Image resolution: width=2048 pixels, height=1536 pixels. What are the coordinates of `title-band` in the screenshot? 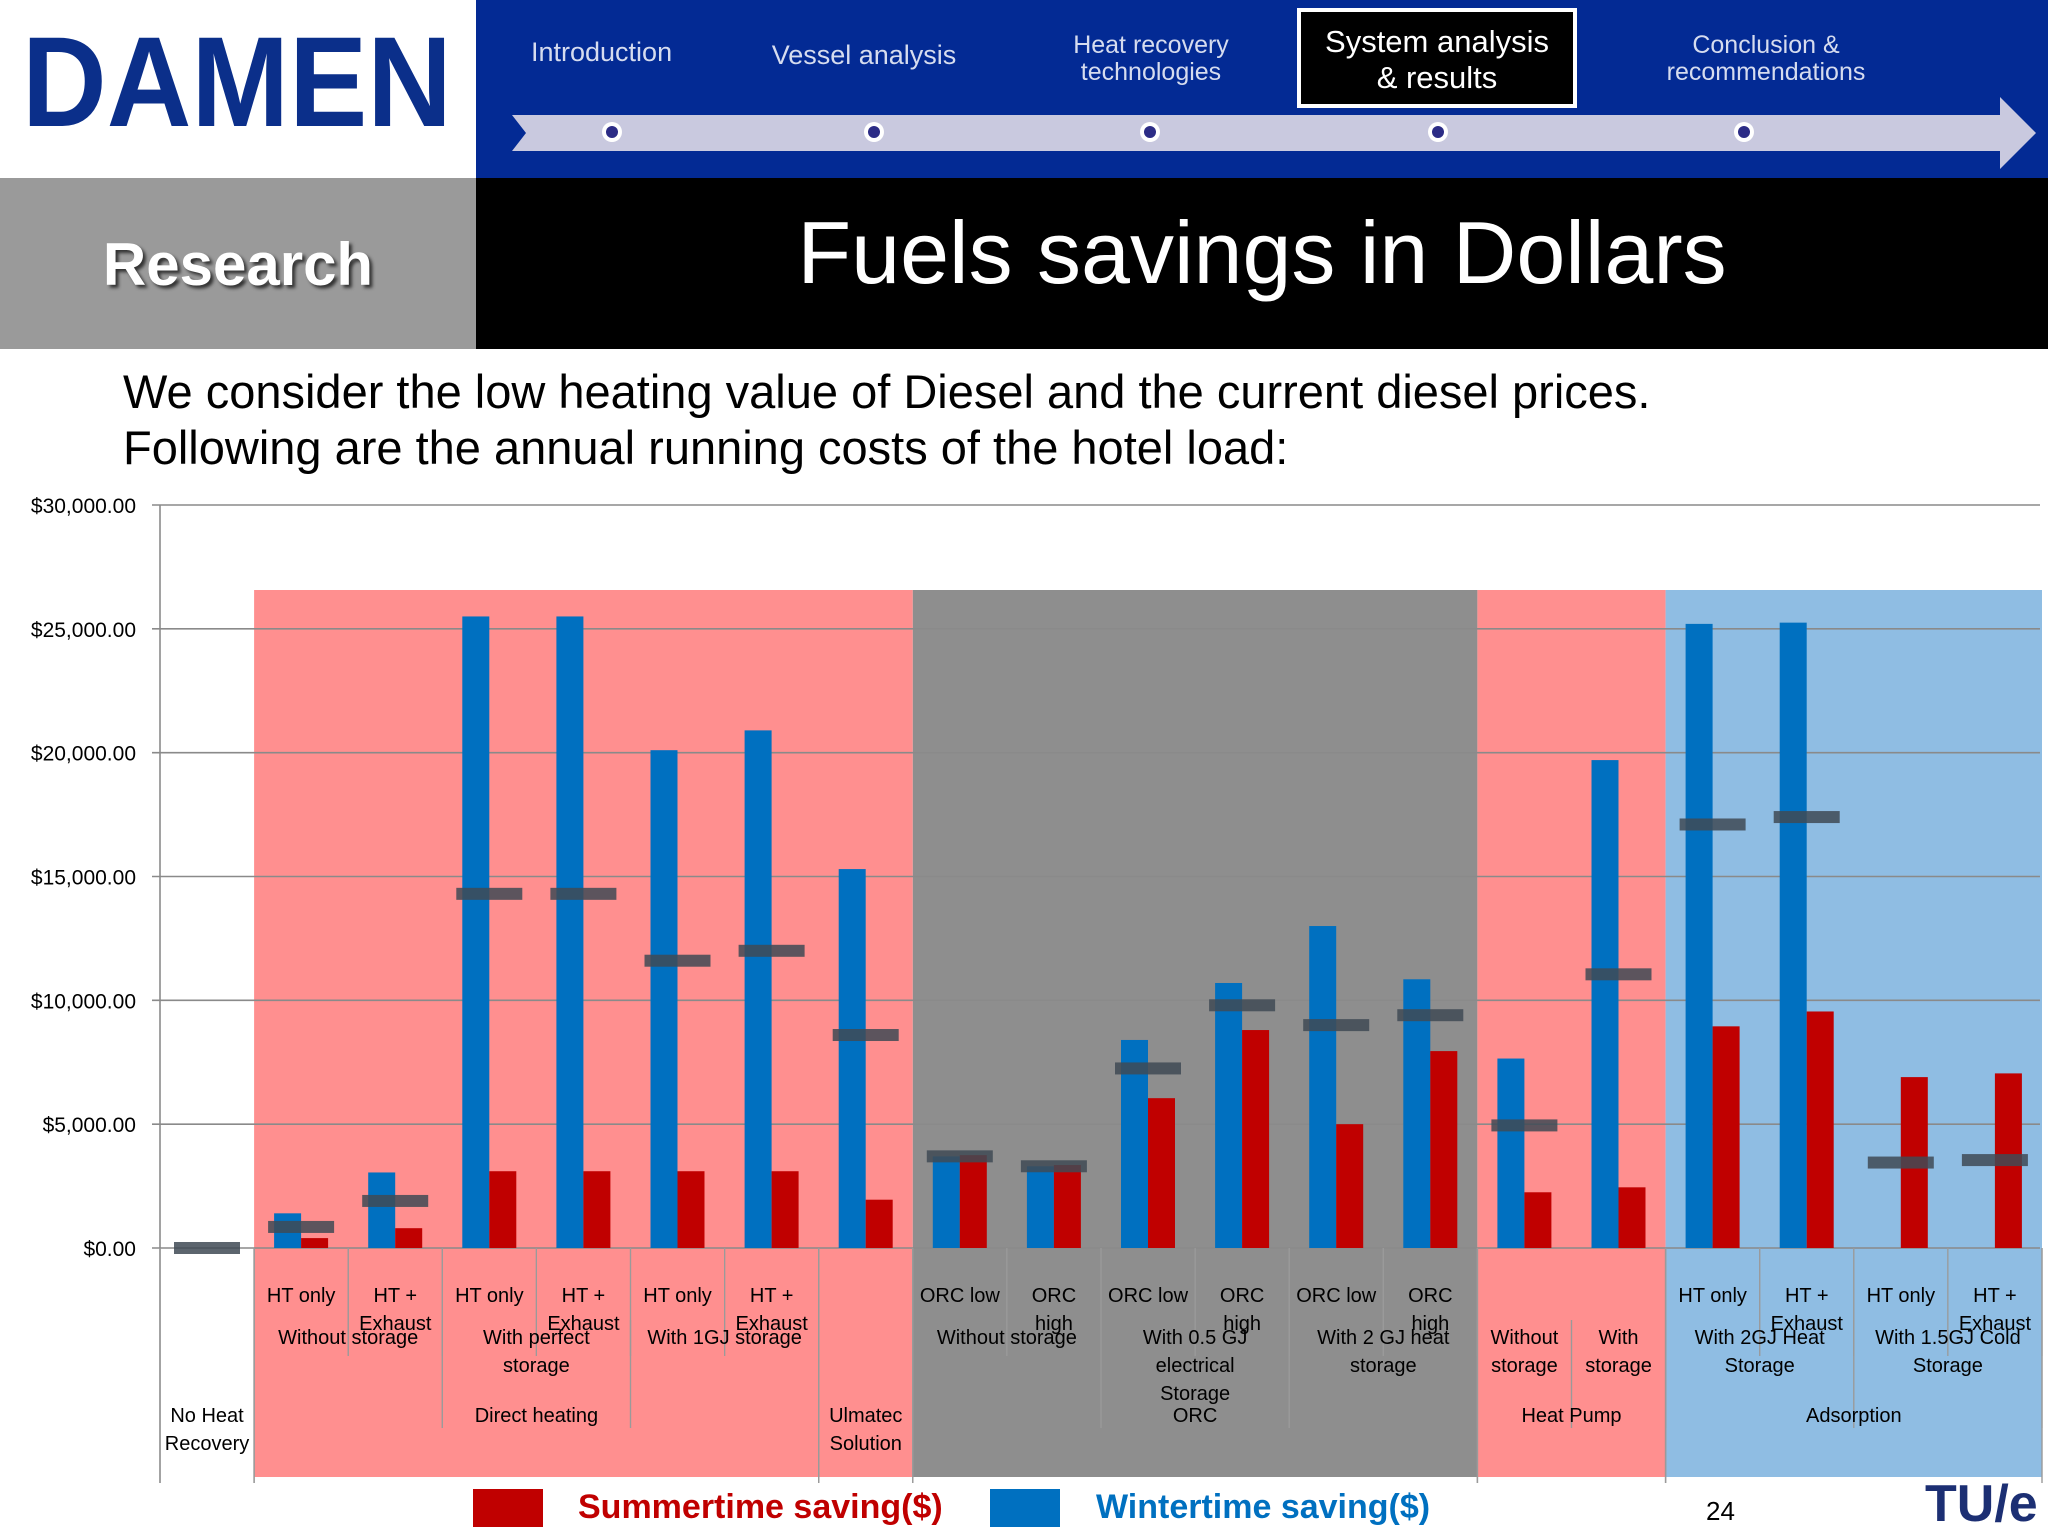 It's located at (1262, 263).